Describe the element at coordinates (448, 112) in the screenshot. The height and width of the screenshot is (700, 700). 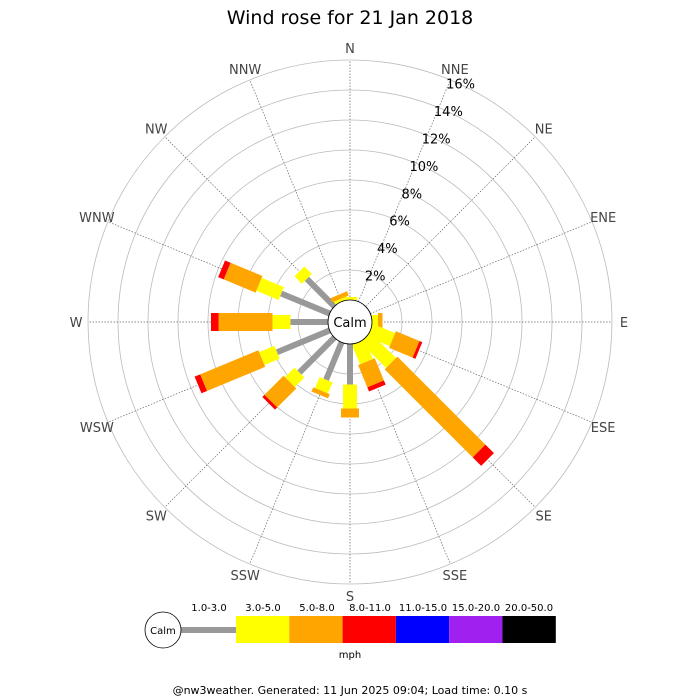
I see `radial-tick-label: 14%` at that location.